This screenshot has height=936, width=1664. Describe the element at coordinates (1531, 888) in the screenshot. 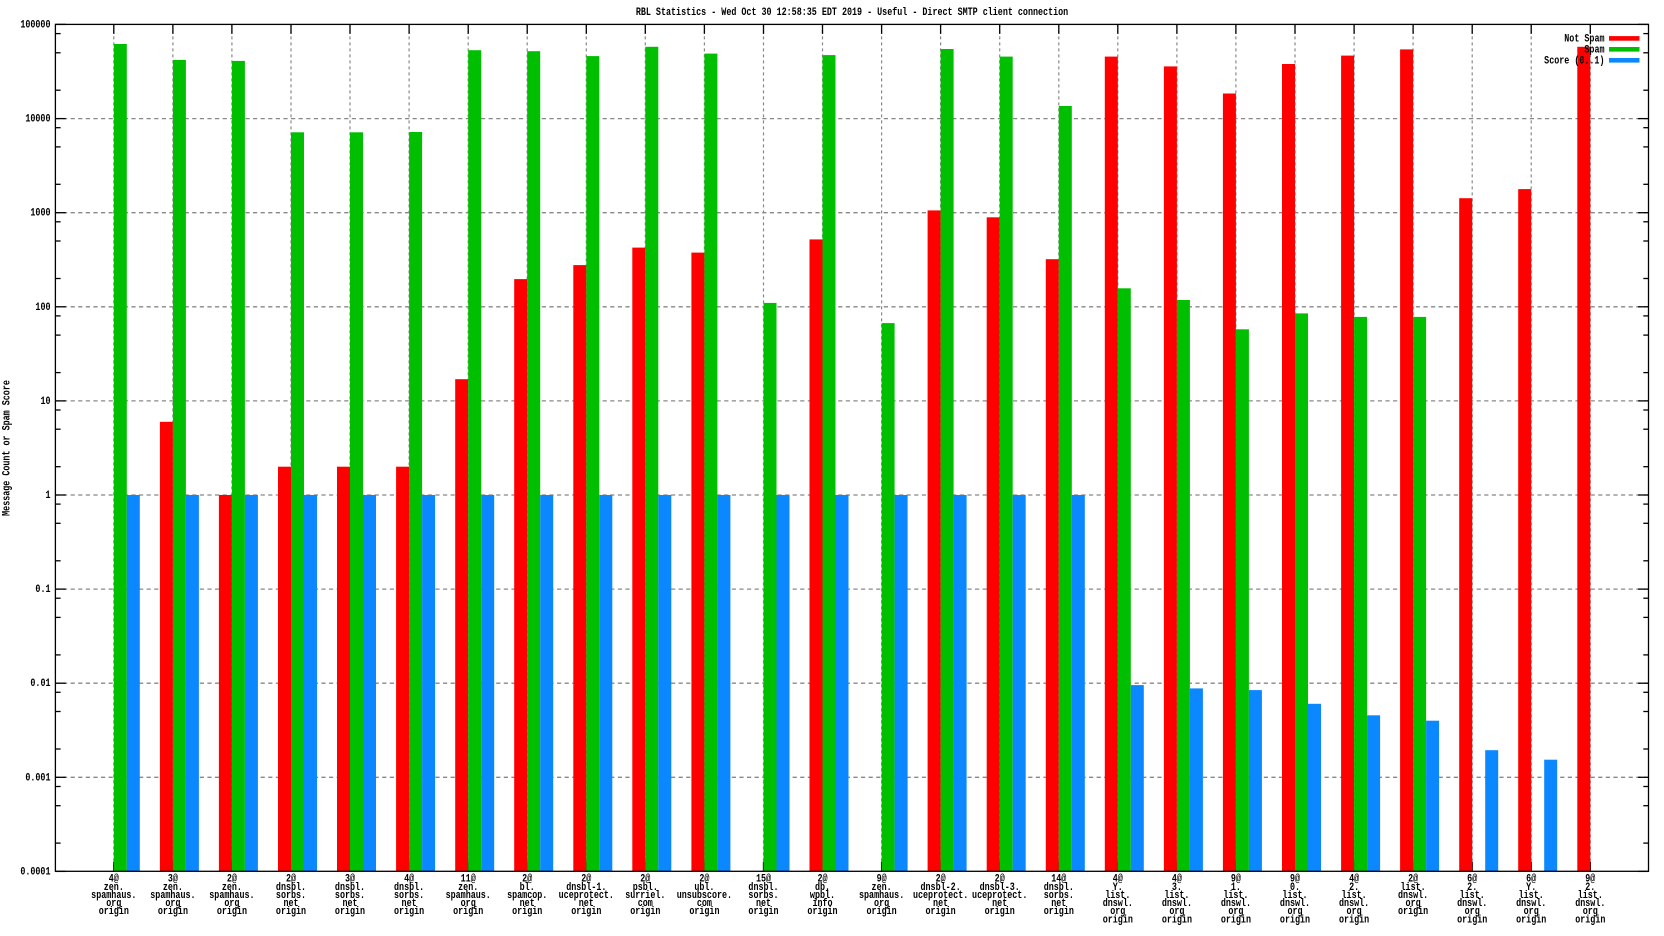

I see `svg-text: Y.` at that location.